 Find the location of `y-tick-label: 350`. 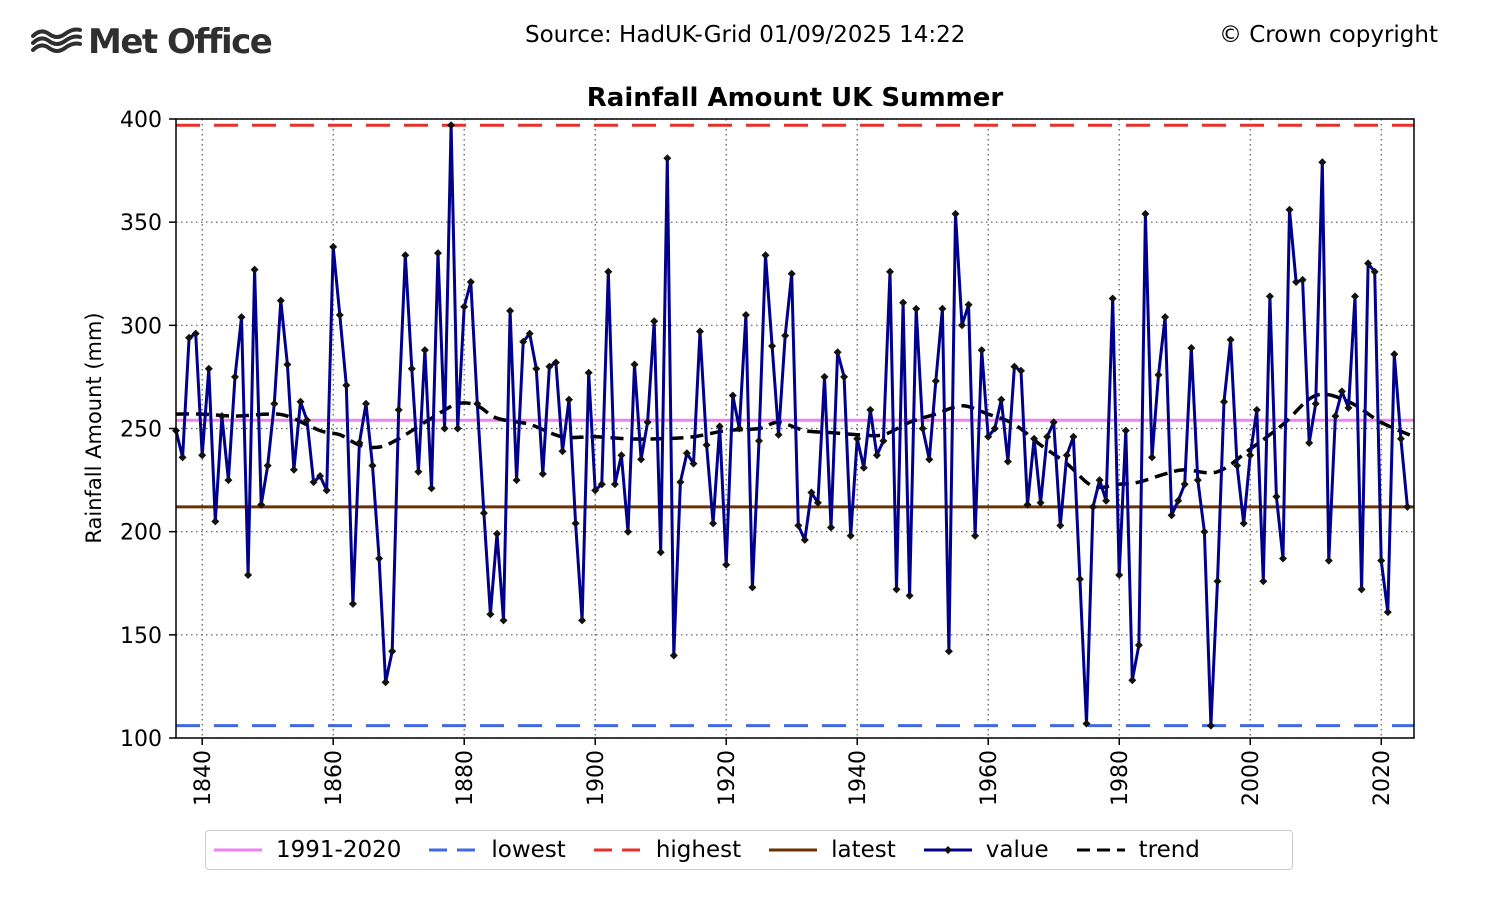

y-tick-label: 350 is located at coordinates (141, 223).